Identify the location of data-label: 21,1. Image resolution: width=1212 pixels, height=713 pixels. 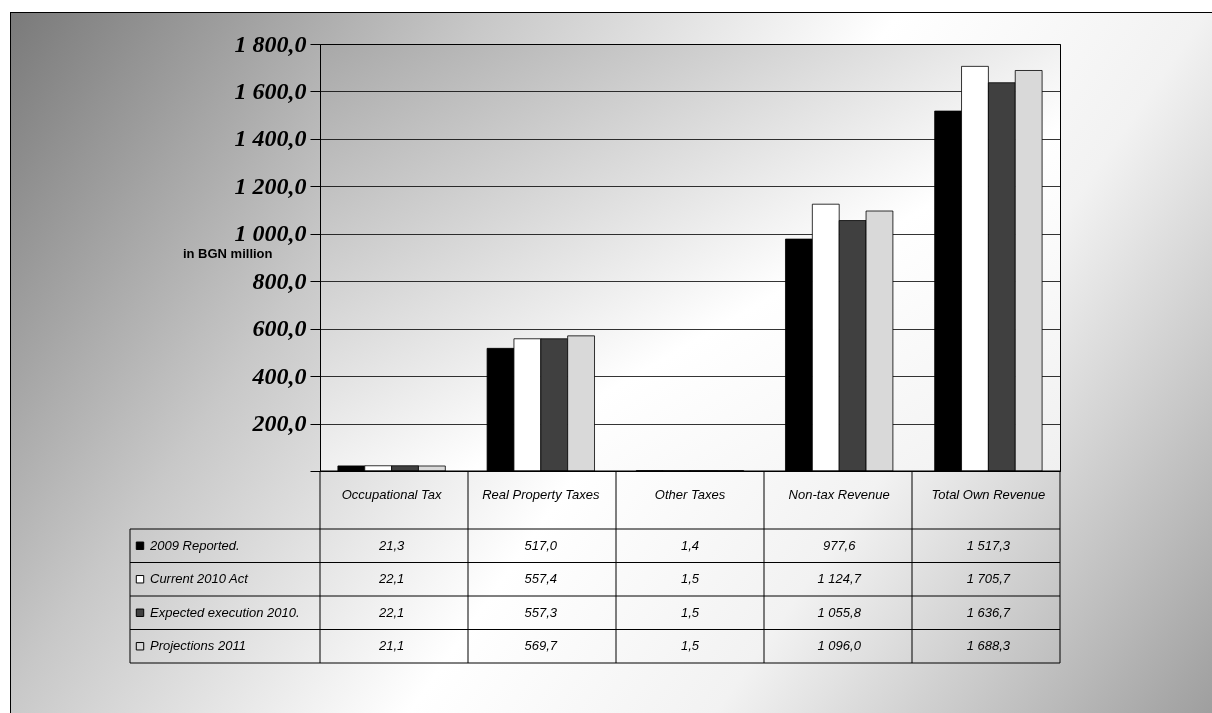
(391, 646).